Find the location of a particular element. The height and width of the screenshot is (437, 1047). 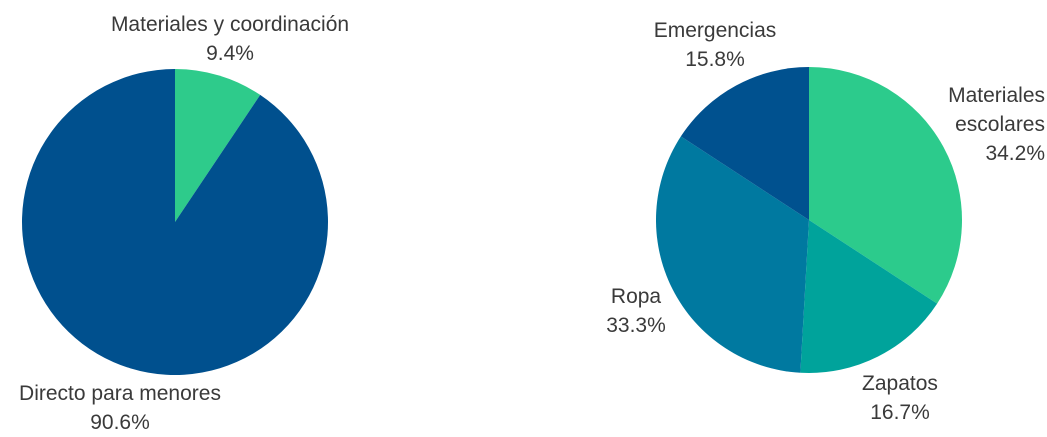

value-label: 16.7% is located at coordinates (900, 412).